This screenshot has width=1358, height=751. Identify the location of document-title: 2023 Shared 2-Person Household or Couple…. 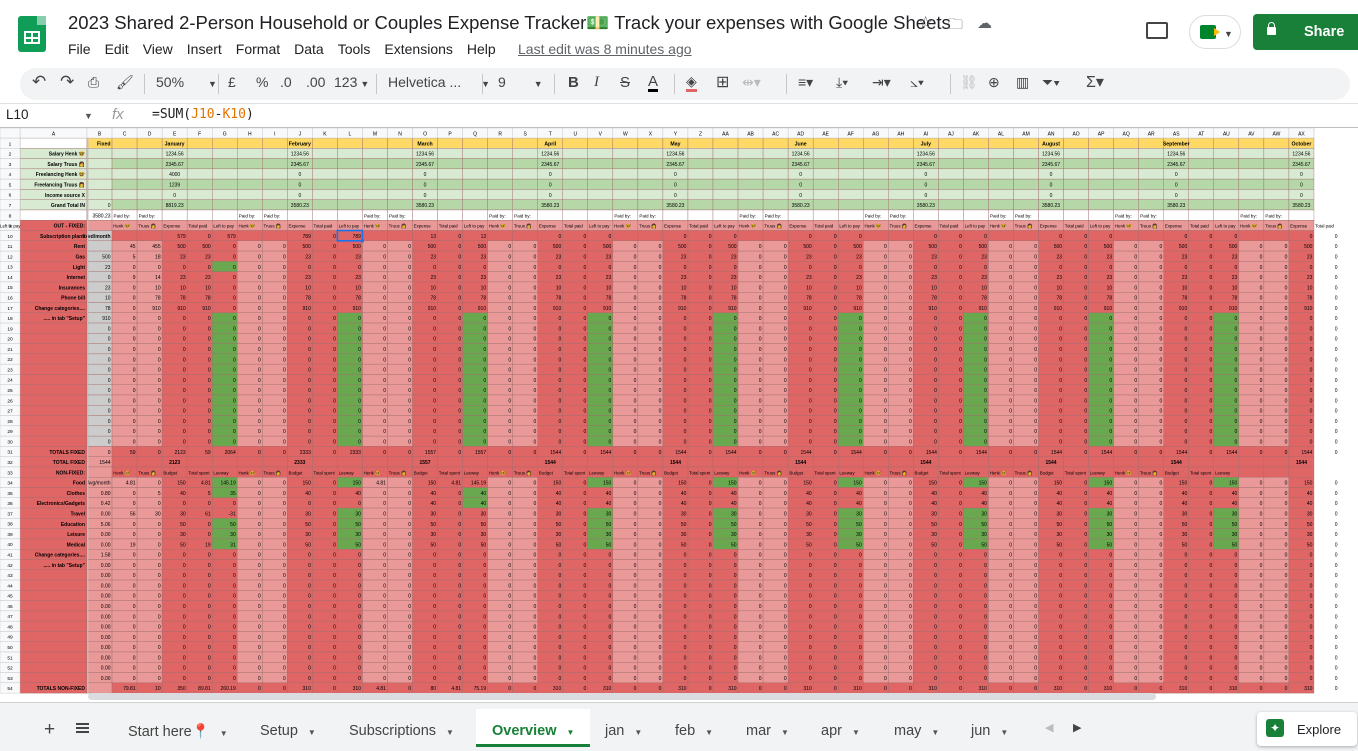
(509, 22).